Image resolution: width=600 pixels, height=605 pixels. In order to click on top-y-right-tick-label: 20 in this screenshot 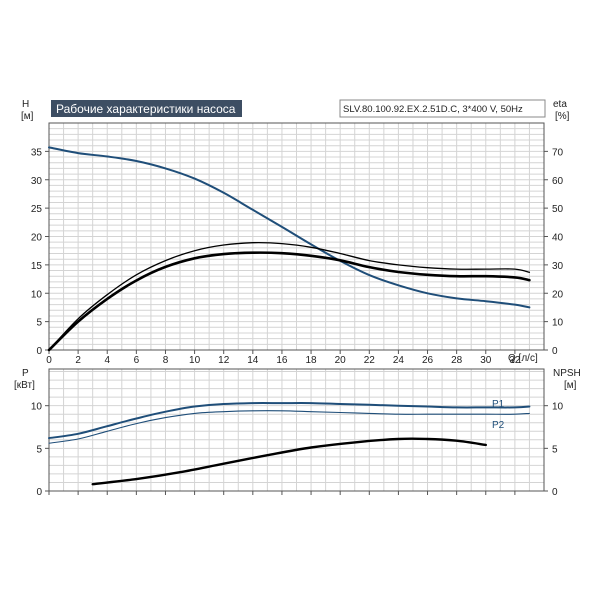, I will do `click(558, 294)`.